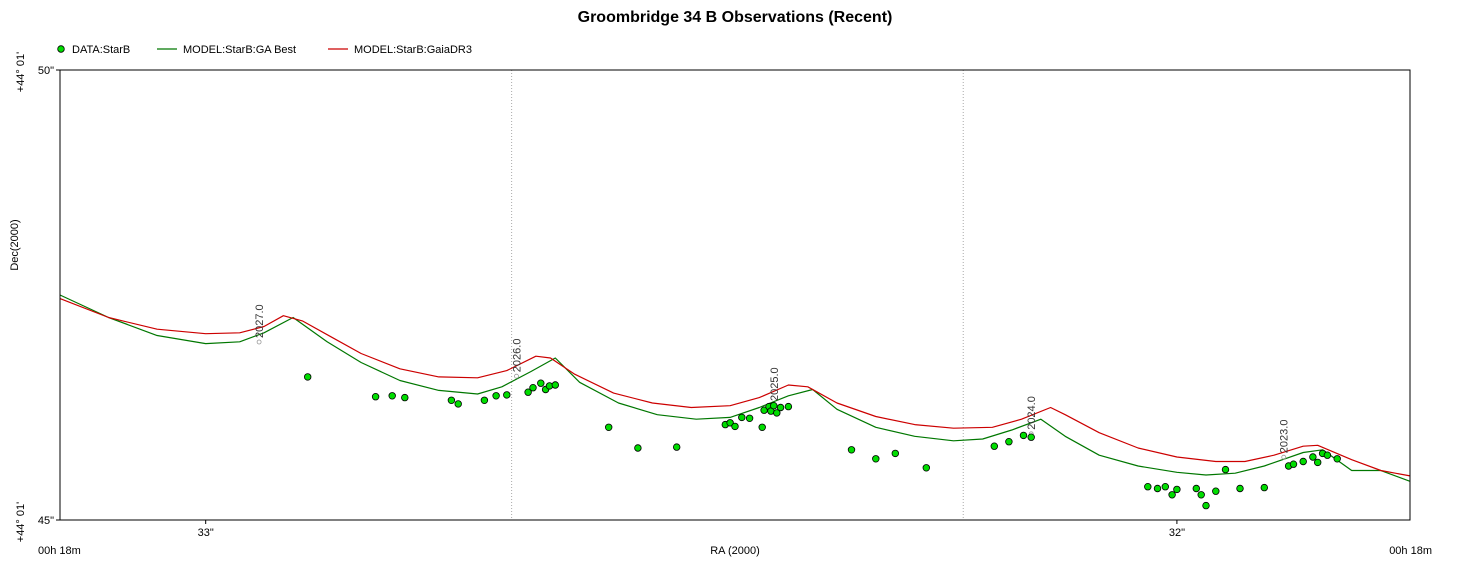  I want to click on epoch-label: 2025.0, so click(775, 384).